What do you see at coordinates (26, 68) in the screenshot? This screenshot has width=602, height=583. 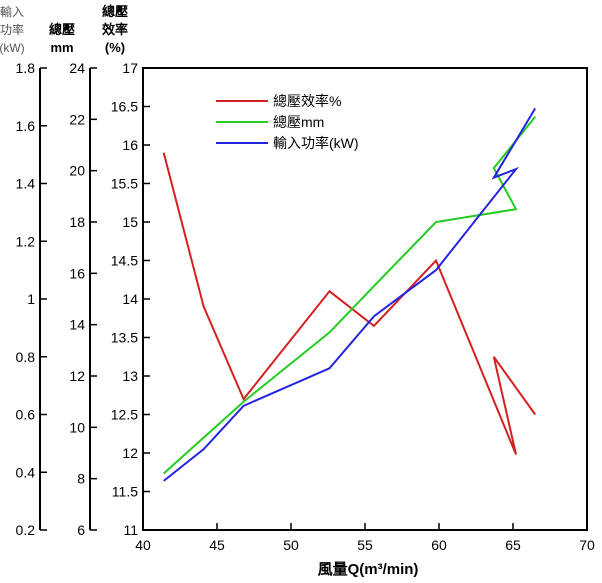 I see `y-tick-label-power-8: 1.8` at bounding box center [26, 68].